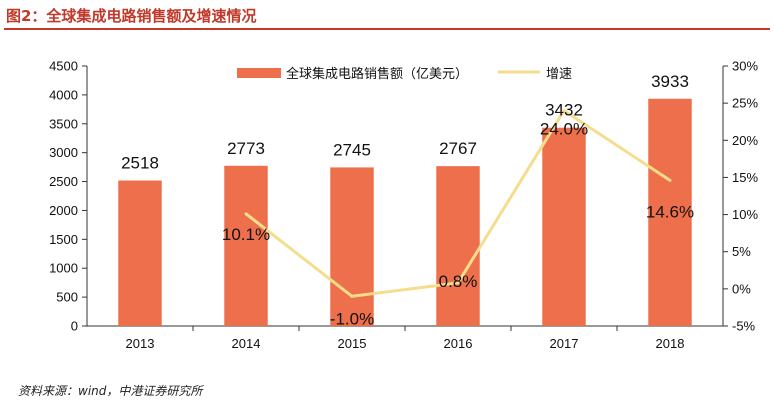 The image size is (774, 407). I want to click on left-tick-label: 4500, so click(63, 66).